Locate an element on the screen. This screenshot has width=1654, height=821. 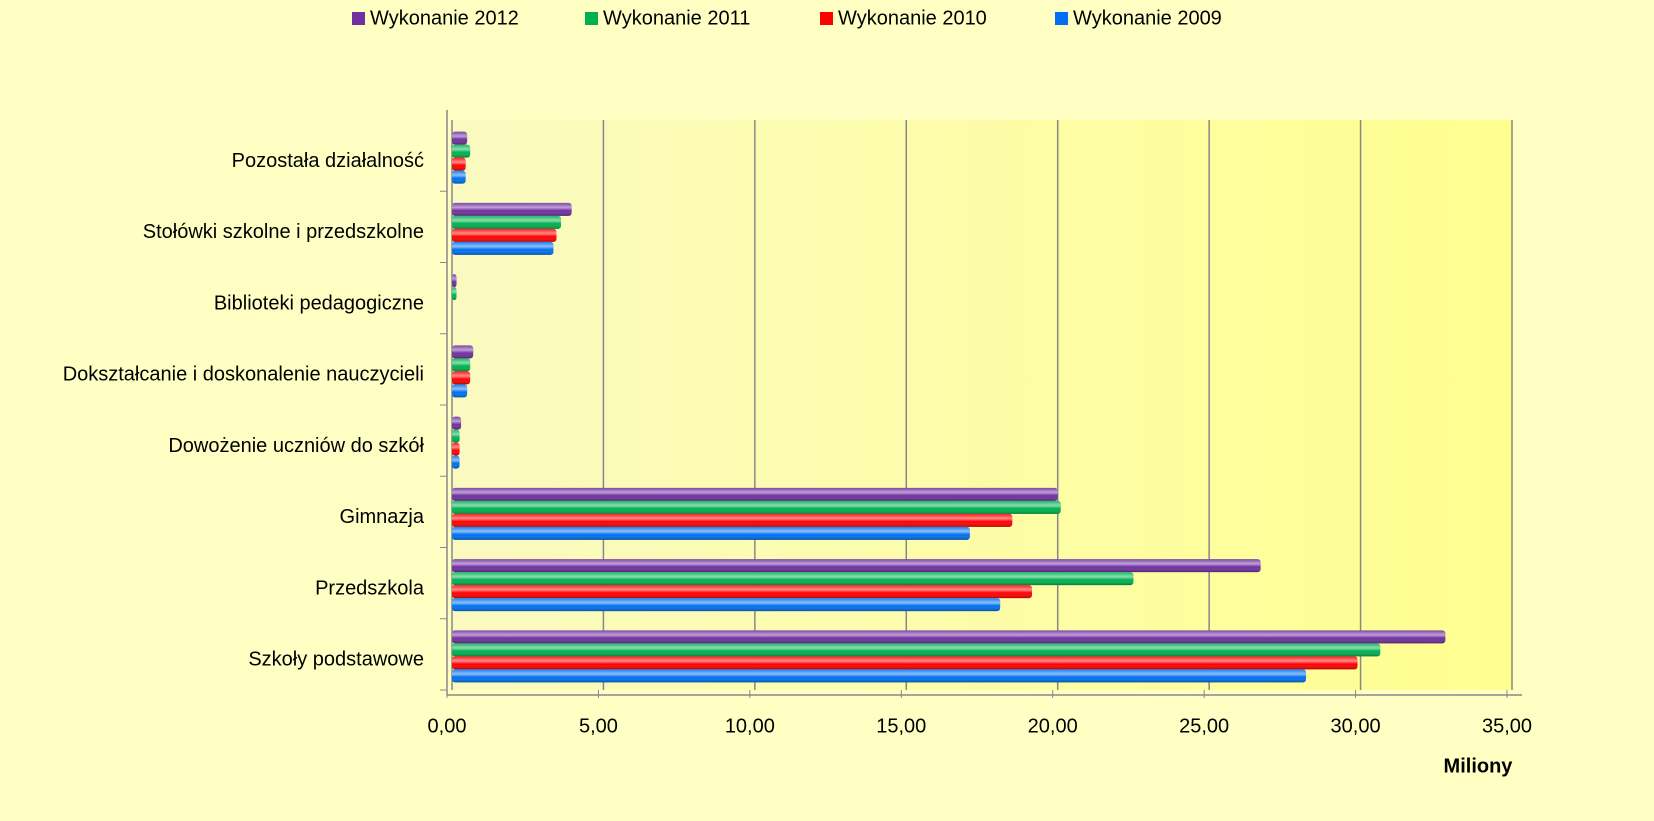
x-tick-label: 20,00 is located at coordinates (1053, 726).